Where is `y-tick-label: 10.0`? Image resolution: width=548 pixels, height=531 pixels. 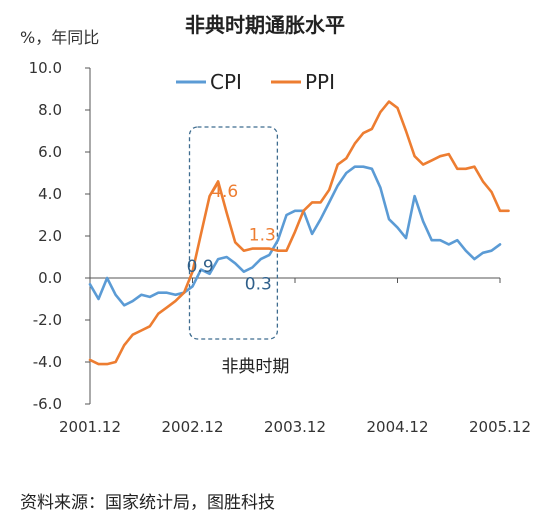 y-tick-label: 10.0 is located at coordinates (45, 68).